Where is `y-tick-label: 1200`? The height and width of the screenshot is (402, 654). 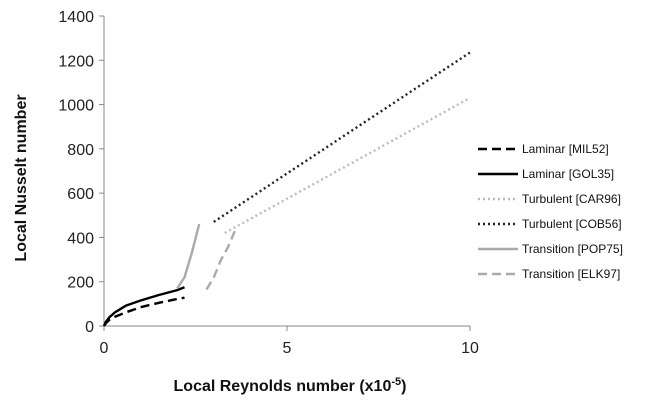
y-tick-label: 1200 is located at coordinates (76, 61).